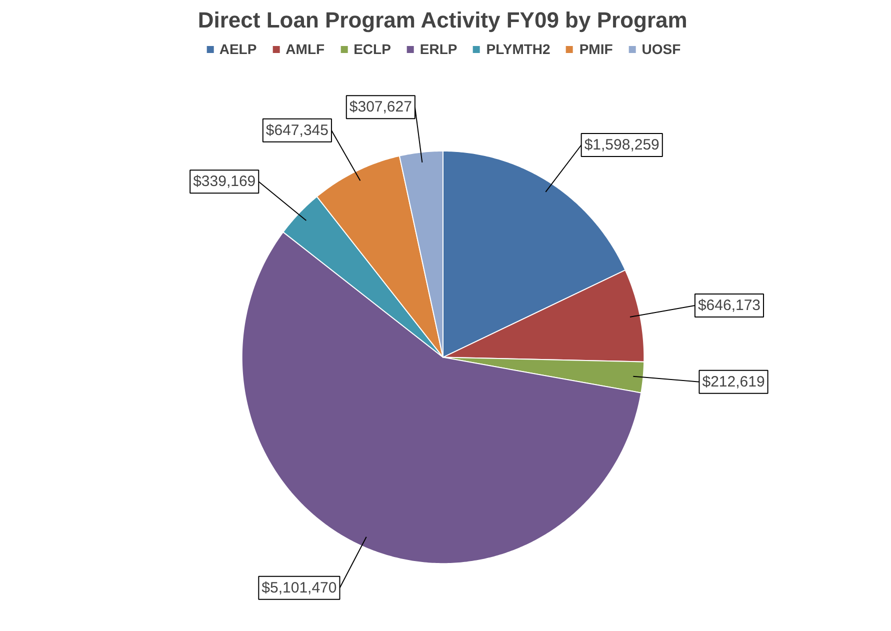 The width and height of the screenshot is (891, 631). Describe the element at coordinates (443, 20) in the screenshot. I see `chart-title: Direct Loan Program Activity FY09 by Program` at that location.